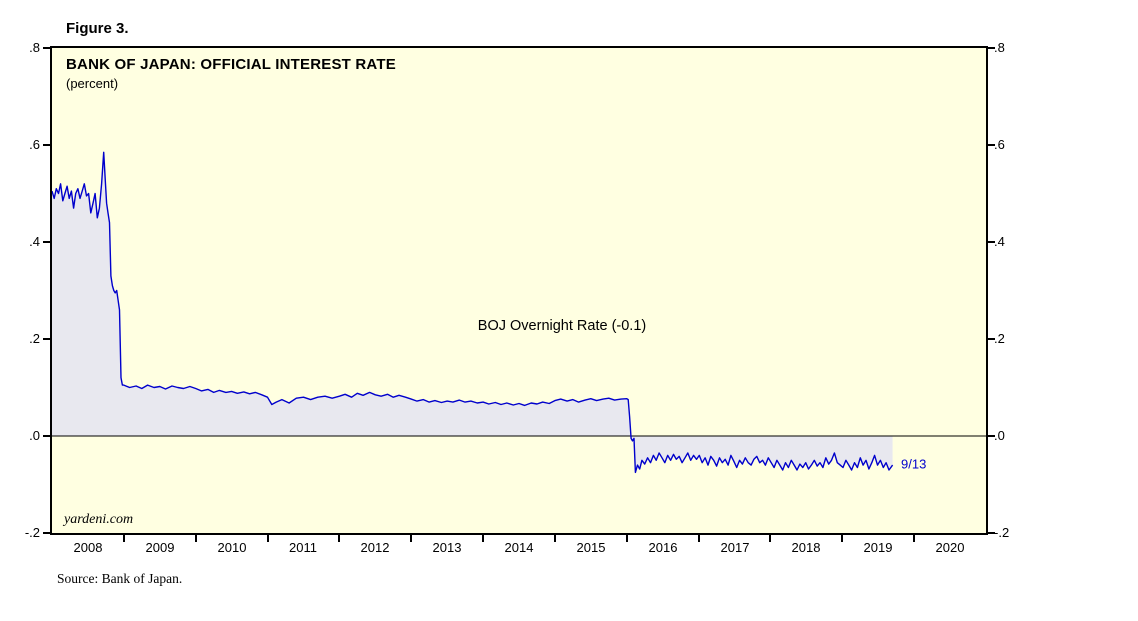 This screenshot has width=1138, height=621. What do you see at coordinates (999, 435) in the screenshot?
I see `y-axis-label-right: .0` at bounding box center [999, 435].